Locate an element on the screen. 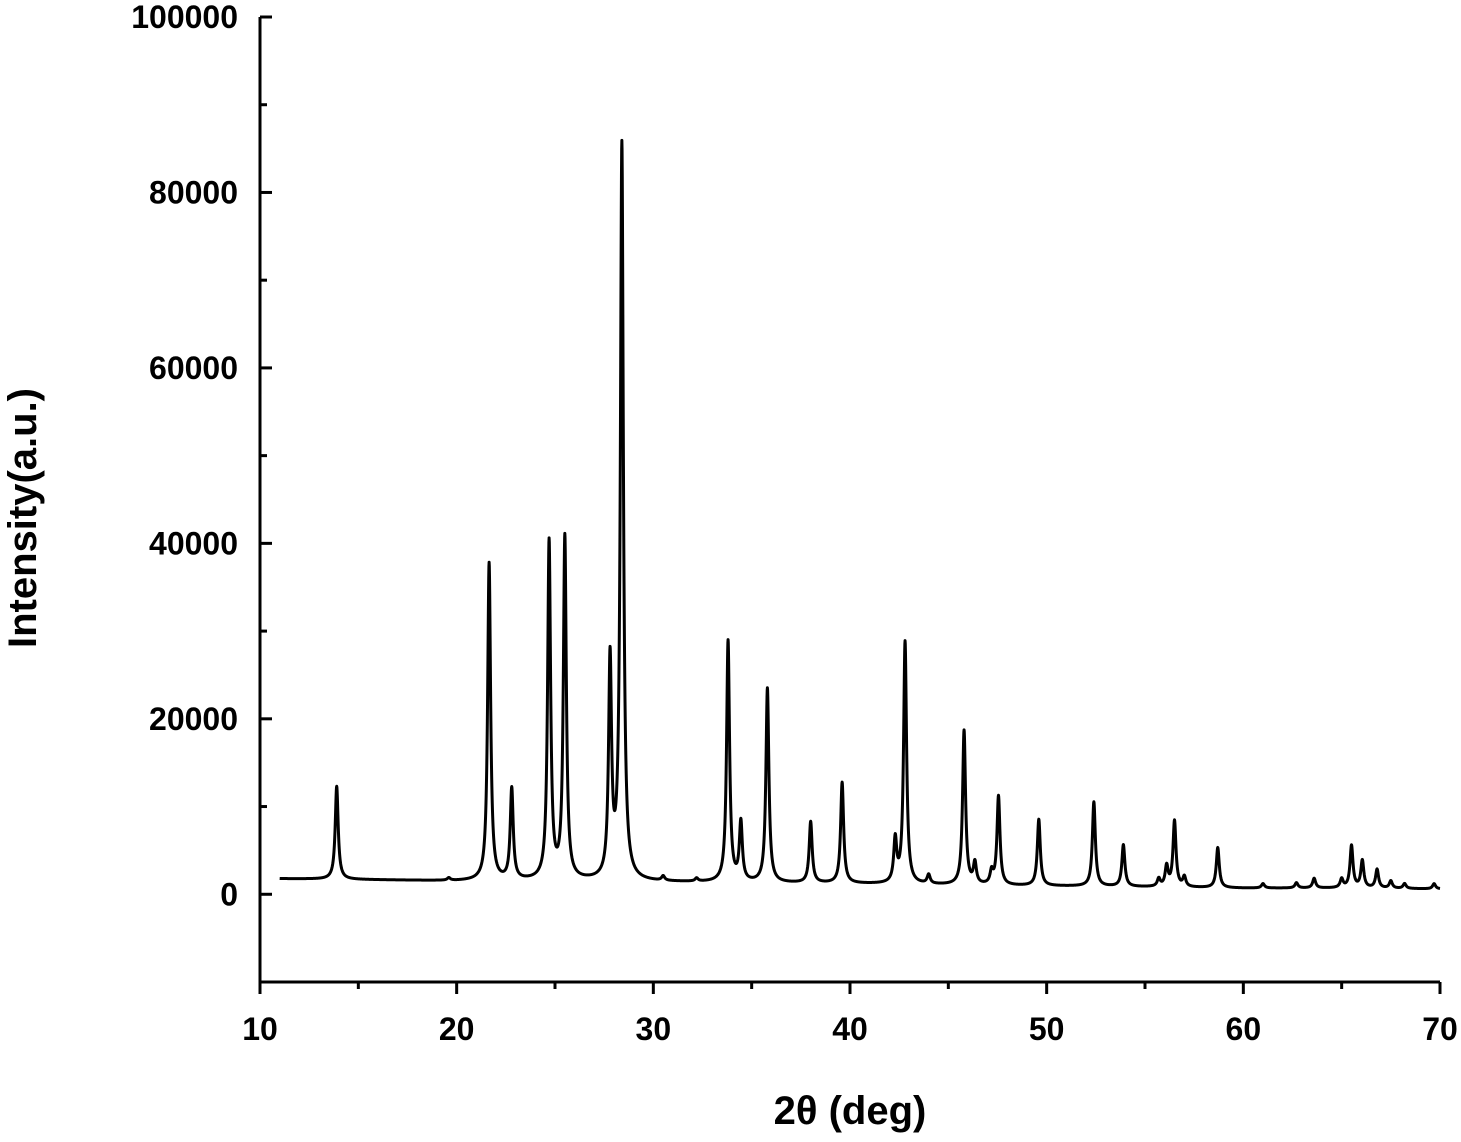 This screenshot has width=1461, height=1142. x-tick-label: 70 is located at coordinates (1440, 1029).